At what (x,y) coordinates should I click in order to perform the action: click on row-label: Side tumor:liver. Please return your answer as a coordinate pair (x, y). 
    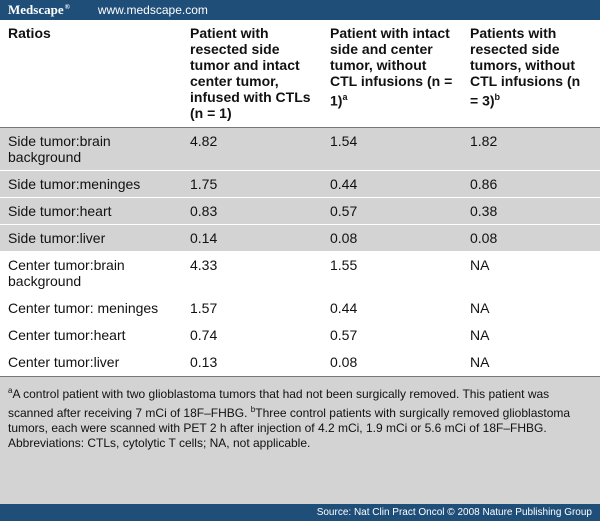
    Looking at the image, I should click on (57, 238).